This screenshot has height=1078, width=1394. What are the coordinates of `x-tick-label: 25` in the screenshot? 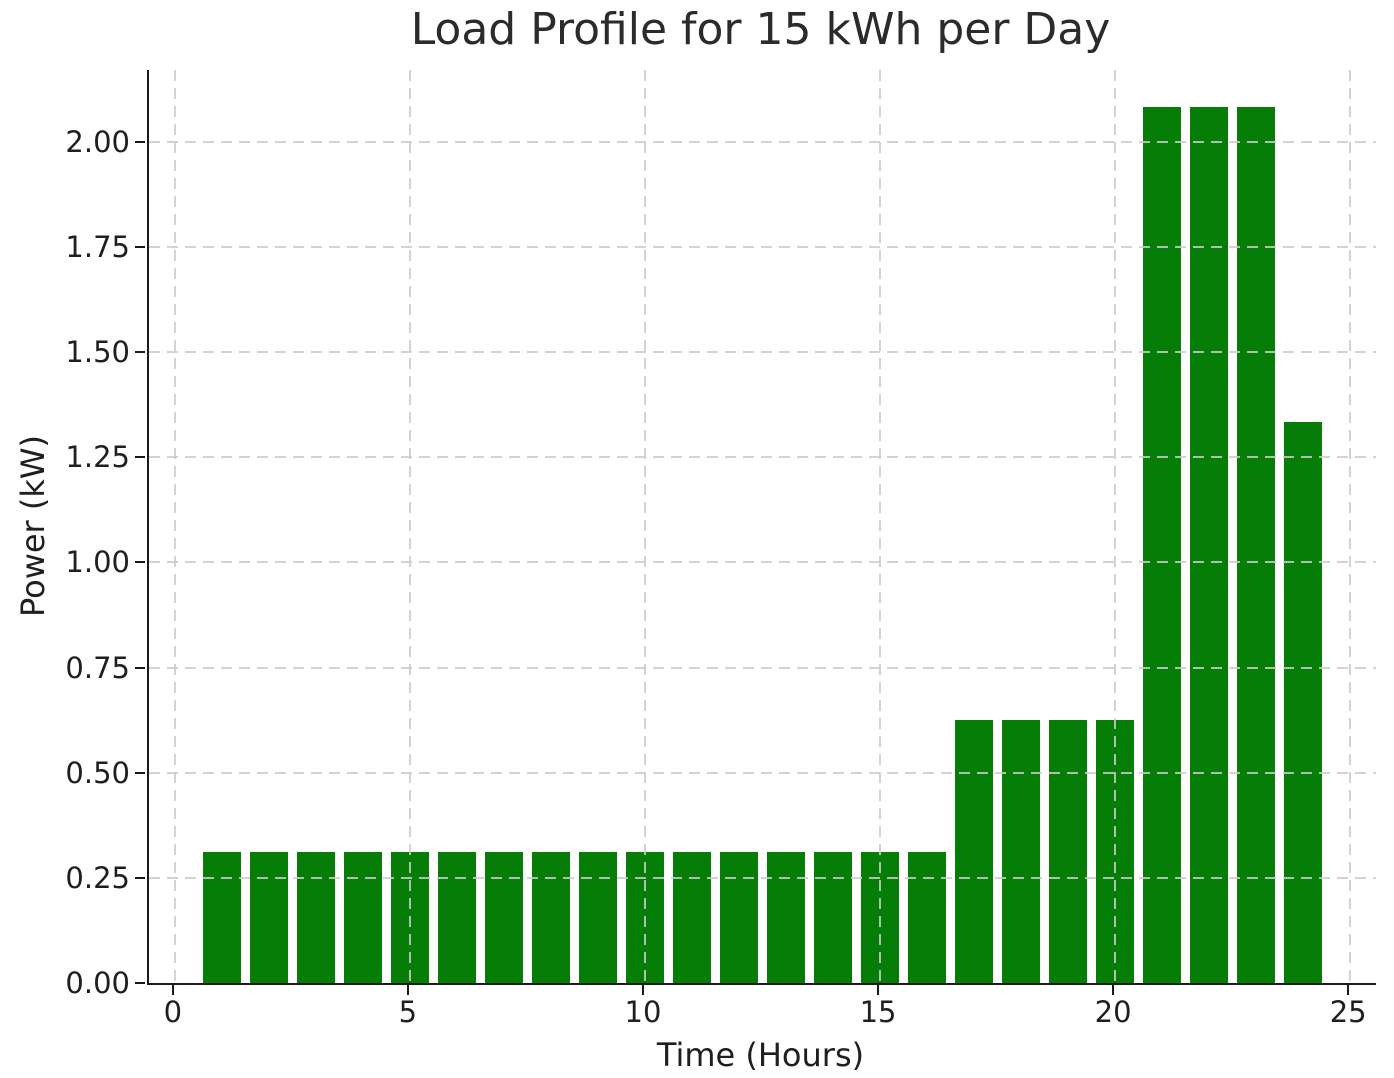 It's located at (1348, 1012).